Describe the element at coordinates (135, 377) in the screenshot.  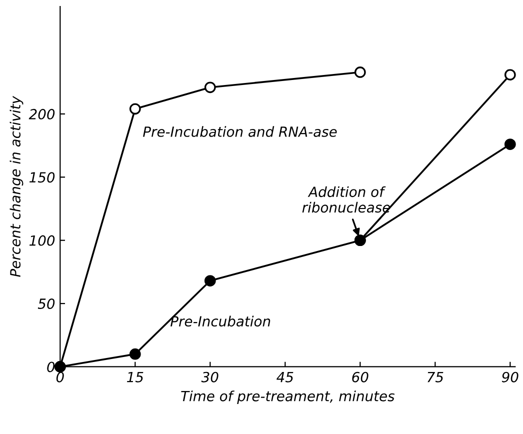
I see `x-tick-label: 15` at that location.